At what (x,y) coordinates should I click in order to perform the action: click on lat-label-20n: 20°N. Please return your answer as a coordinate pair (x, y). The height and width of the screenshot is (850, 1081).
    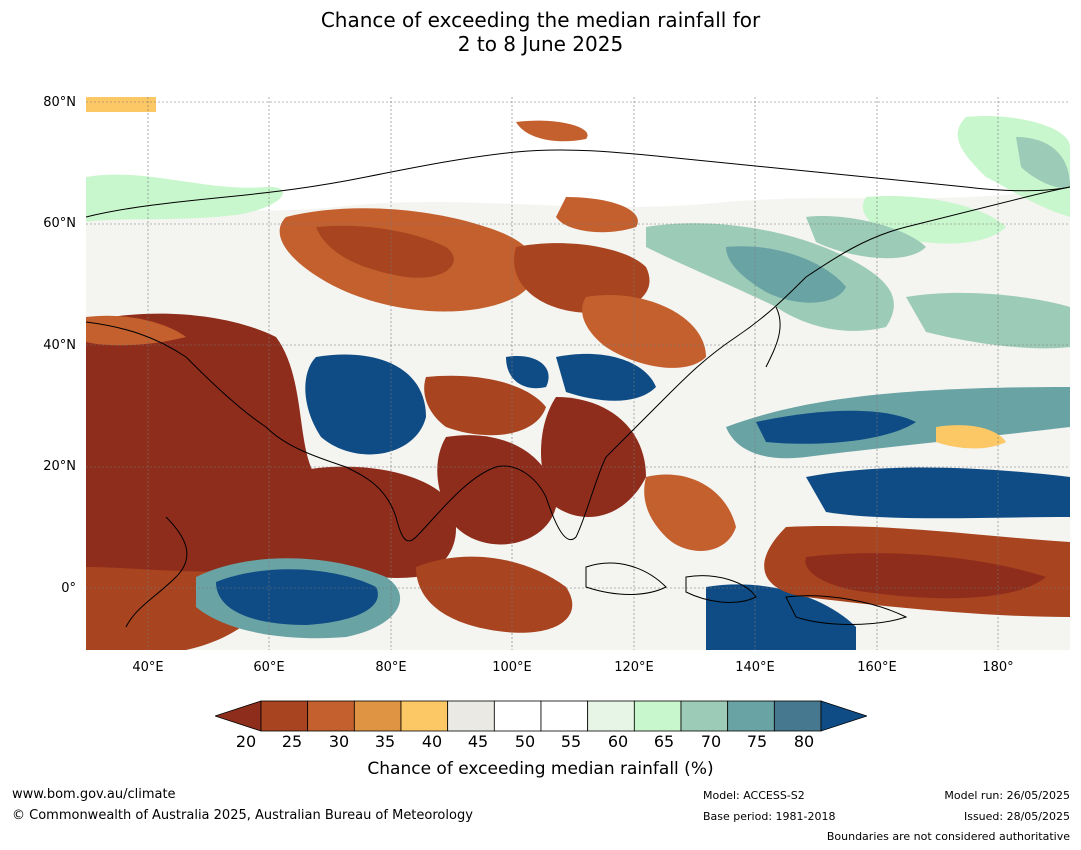
    Looking at the image, I should click on (59, 466).